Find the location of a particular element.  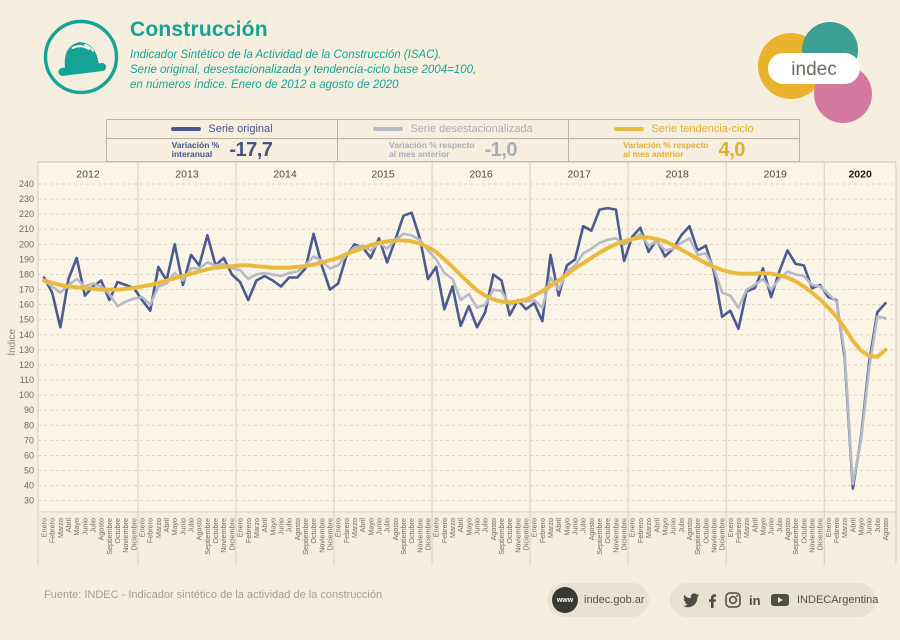

svg-text: 220 is located at coordinates (26, 214).